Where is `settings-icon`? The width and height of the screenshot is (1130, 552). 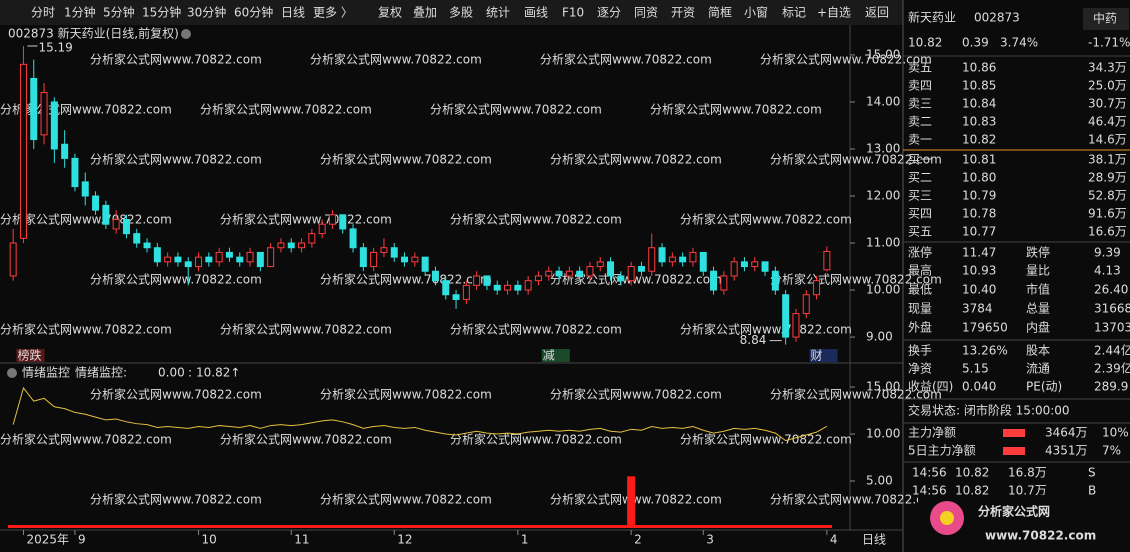
settings-icon is located at coordinates (186, 34).